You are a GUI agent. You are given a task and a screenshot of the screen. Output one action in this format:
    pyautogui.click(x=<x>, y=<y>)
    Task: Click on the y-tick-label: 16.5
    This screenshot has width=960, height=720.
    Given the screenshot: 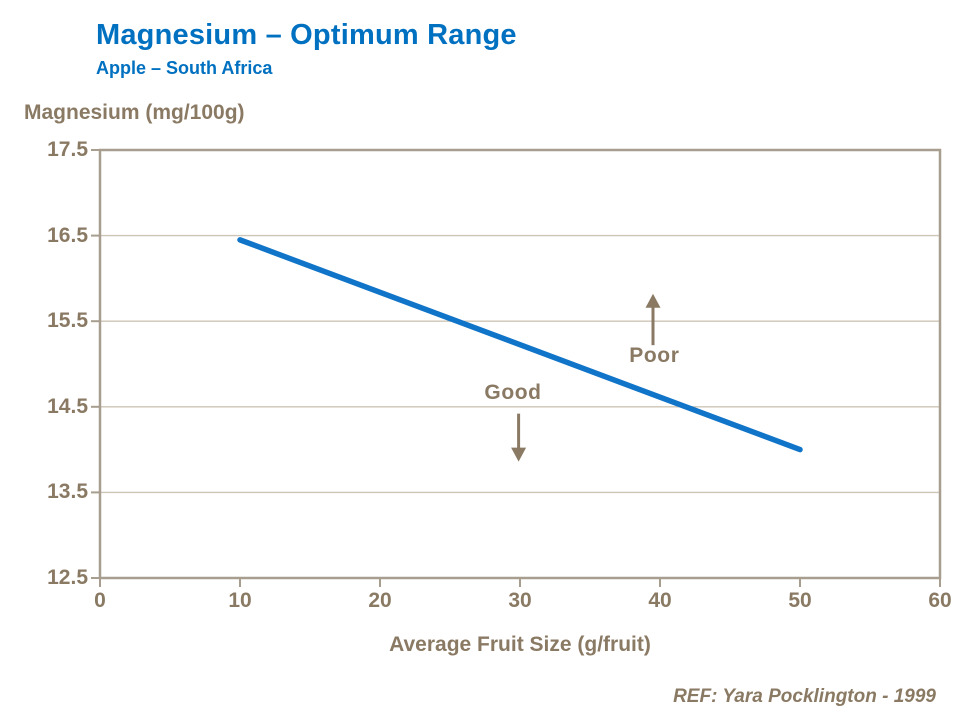 What is the action you would take?
    pyautogui.click(x=67, y=235)
    